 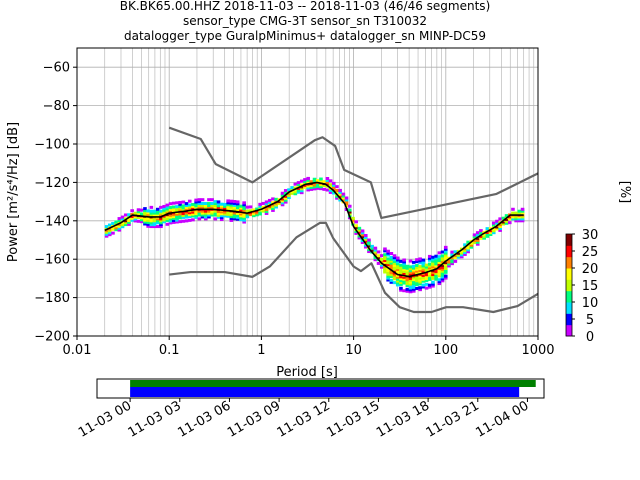 What do you see at coordinates (309, 347) in the screenshot?
I see `ppsd-x-ticks: 0.01 0.1 1 10 100 1000` at bounding box center [309, 347].